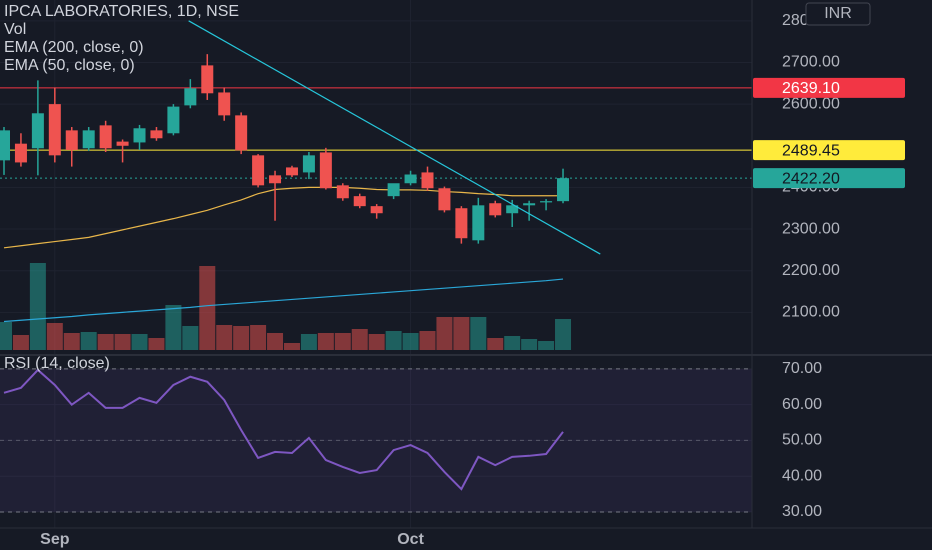 The height and width of the screenshot is (550, 932). I want to click on y-tick-label: 40.00, so click(802, 475).